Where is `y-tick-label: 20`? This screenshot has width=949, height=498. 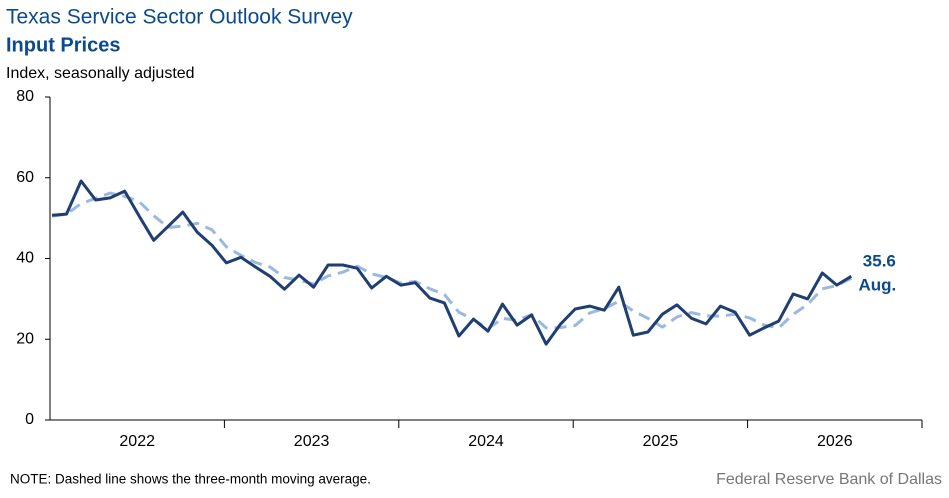
y-tick-label: 20 is located at coordinates (25, 338).